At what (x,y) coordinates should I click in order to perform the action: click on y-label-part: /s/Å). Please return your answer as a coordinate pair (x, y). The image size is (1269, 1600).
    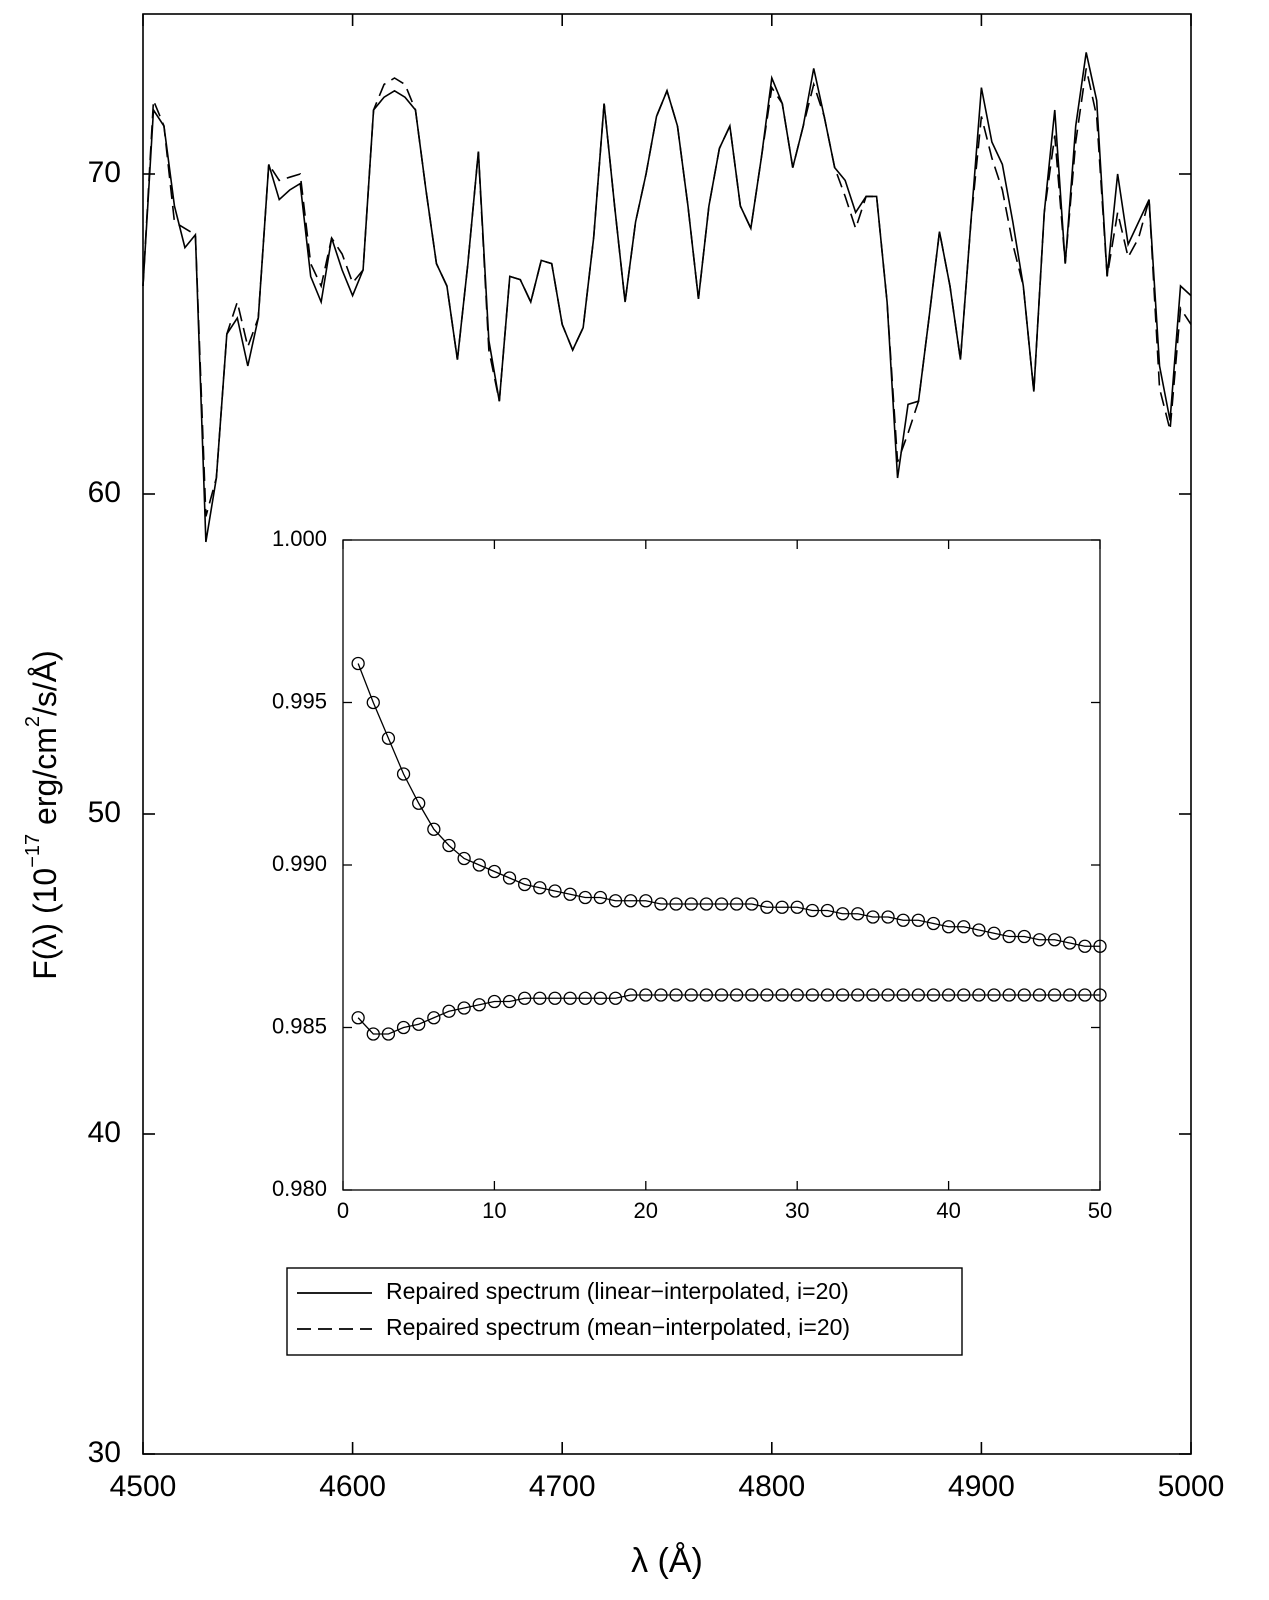
    Looking at the image, I should click on (45, 683).